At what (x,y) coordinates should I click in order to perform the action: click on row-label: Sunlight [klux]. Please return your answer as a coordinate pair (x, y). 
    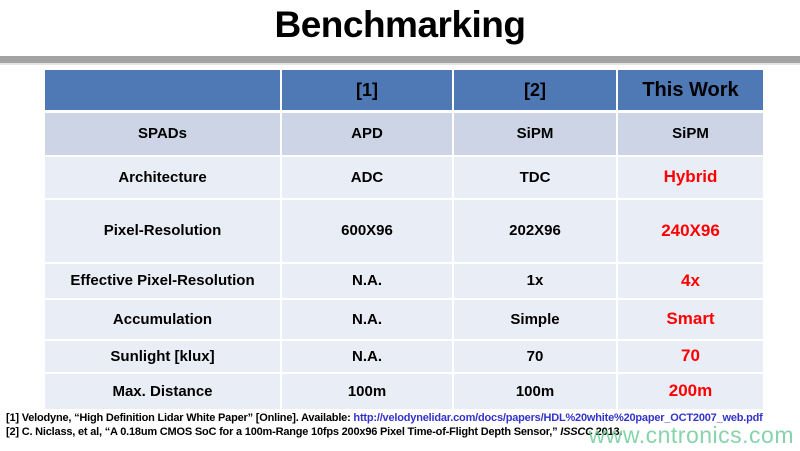
    Looking at the image, I should click on (163, 356).